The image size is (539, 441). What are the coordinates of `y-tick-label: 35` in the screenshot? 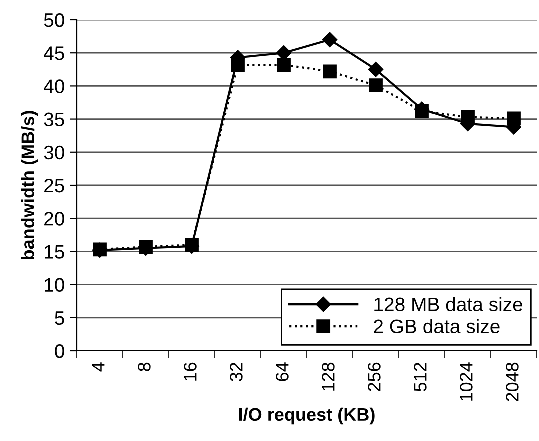 It's located at (54, 119).